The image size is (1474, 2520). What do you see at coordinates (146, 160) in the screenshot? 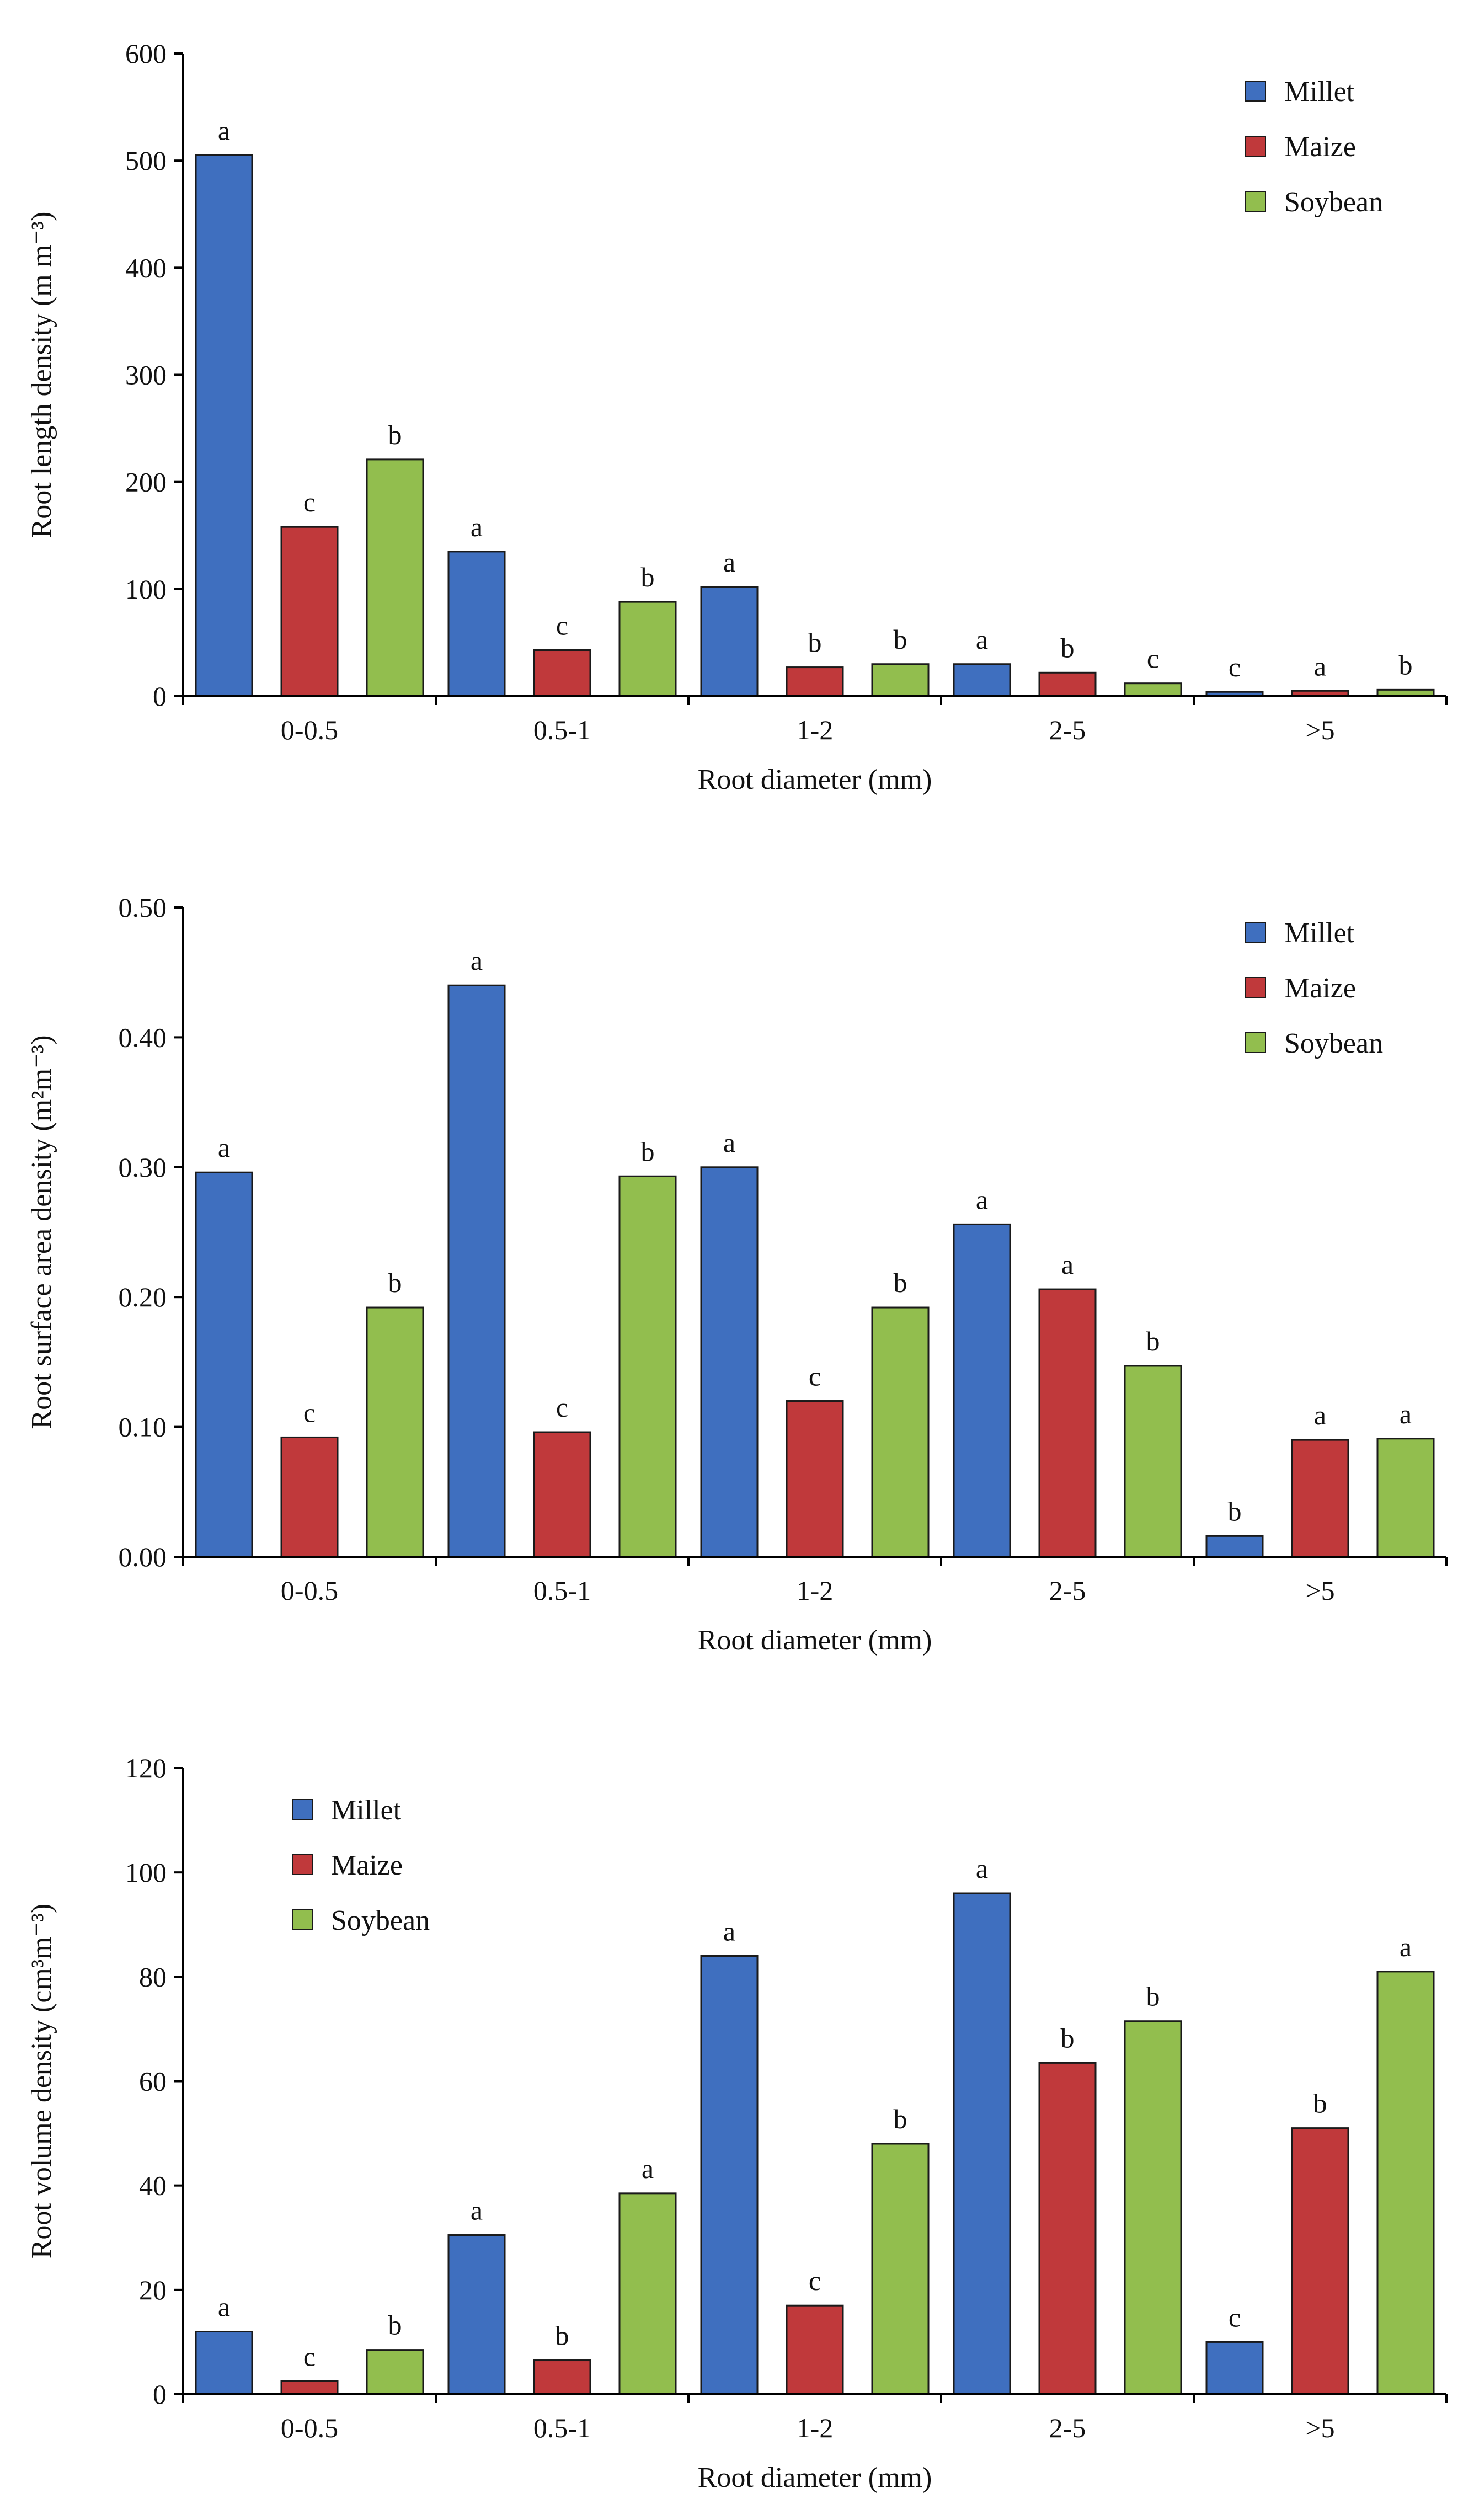
I see `y-tick-label: 500` at bounding box center [146, 160].